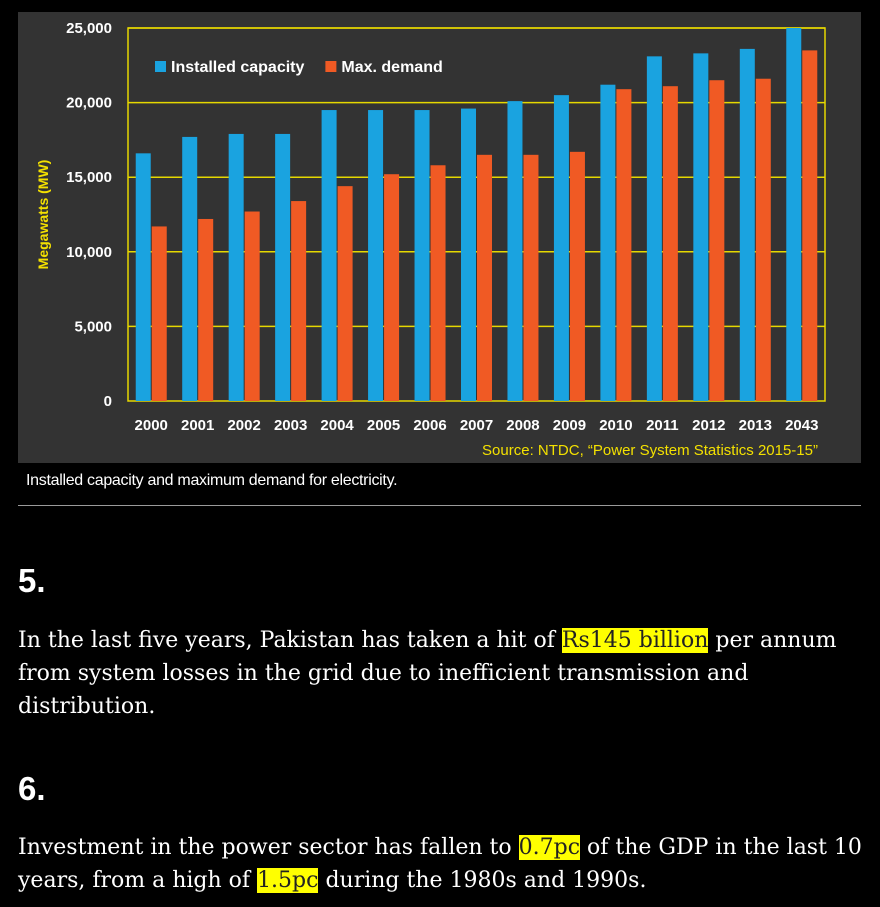 The width and height of the screenshot is (880, 907). I want to click on x-tick-label: 2010, so click(615, 425).